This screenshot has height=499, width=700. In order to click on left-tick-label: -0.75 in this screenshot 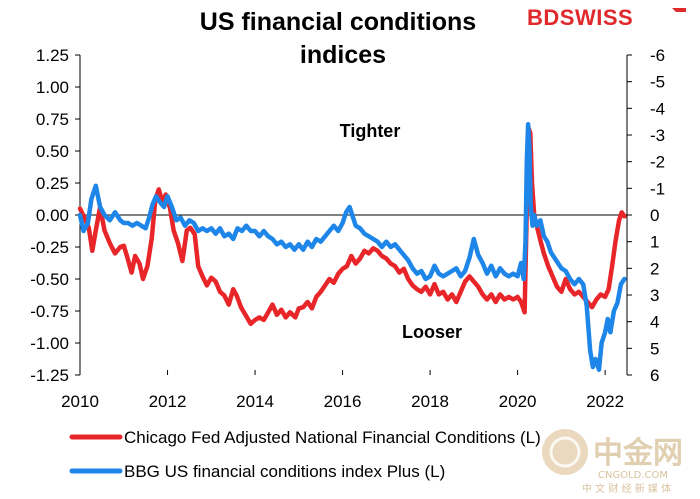, I will do `click(49, 311)`.